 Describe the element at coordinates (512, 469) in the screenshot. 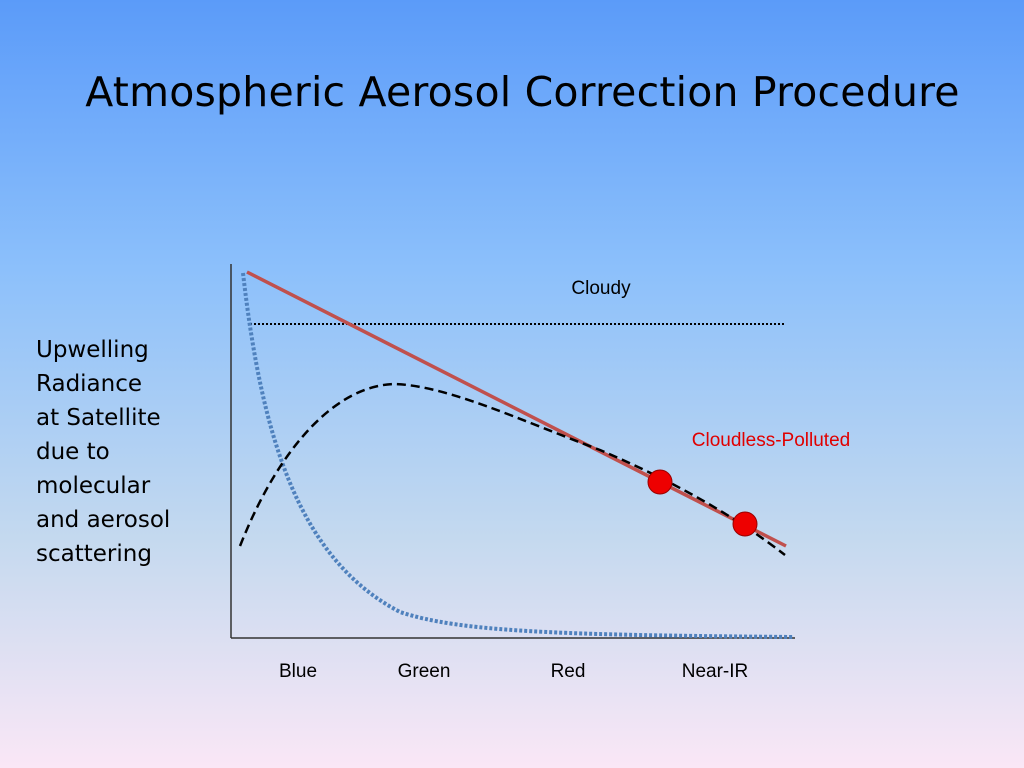

I see `aerosol-scattering-curve` at that location.